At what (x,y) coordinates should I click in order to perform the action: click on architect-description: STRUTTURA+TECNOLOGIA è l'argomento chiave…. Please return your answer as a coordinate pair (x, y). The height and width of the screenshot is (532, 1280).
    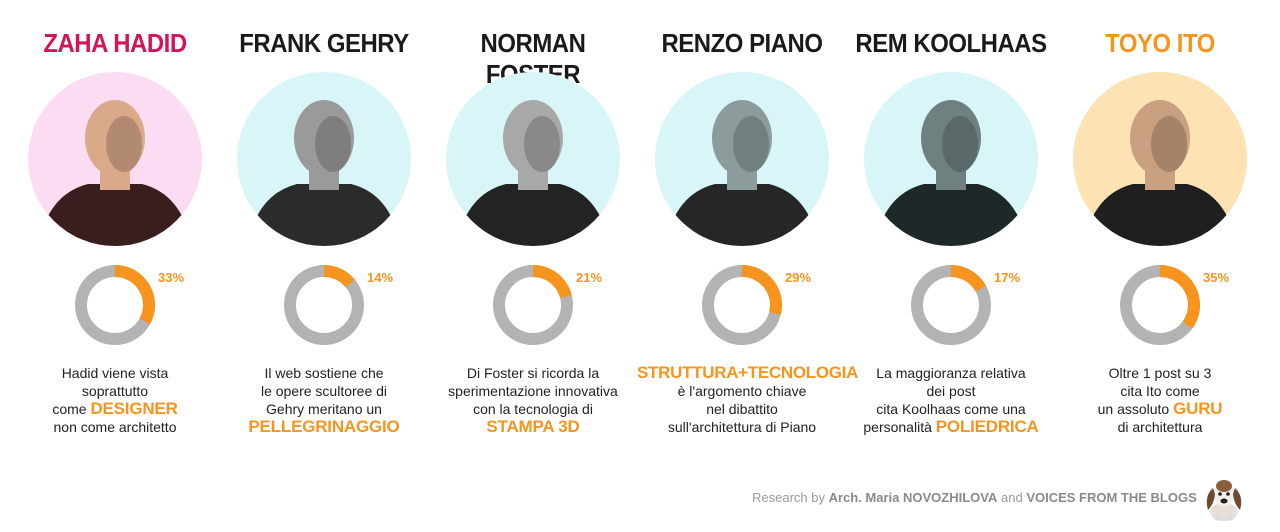
    Looking at the image, I should click on (747, 400).